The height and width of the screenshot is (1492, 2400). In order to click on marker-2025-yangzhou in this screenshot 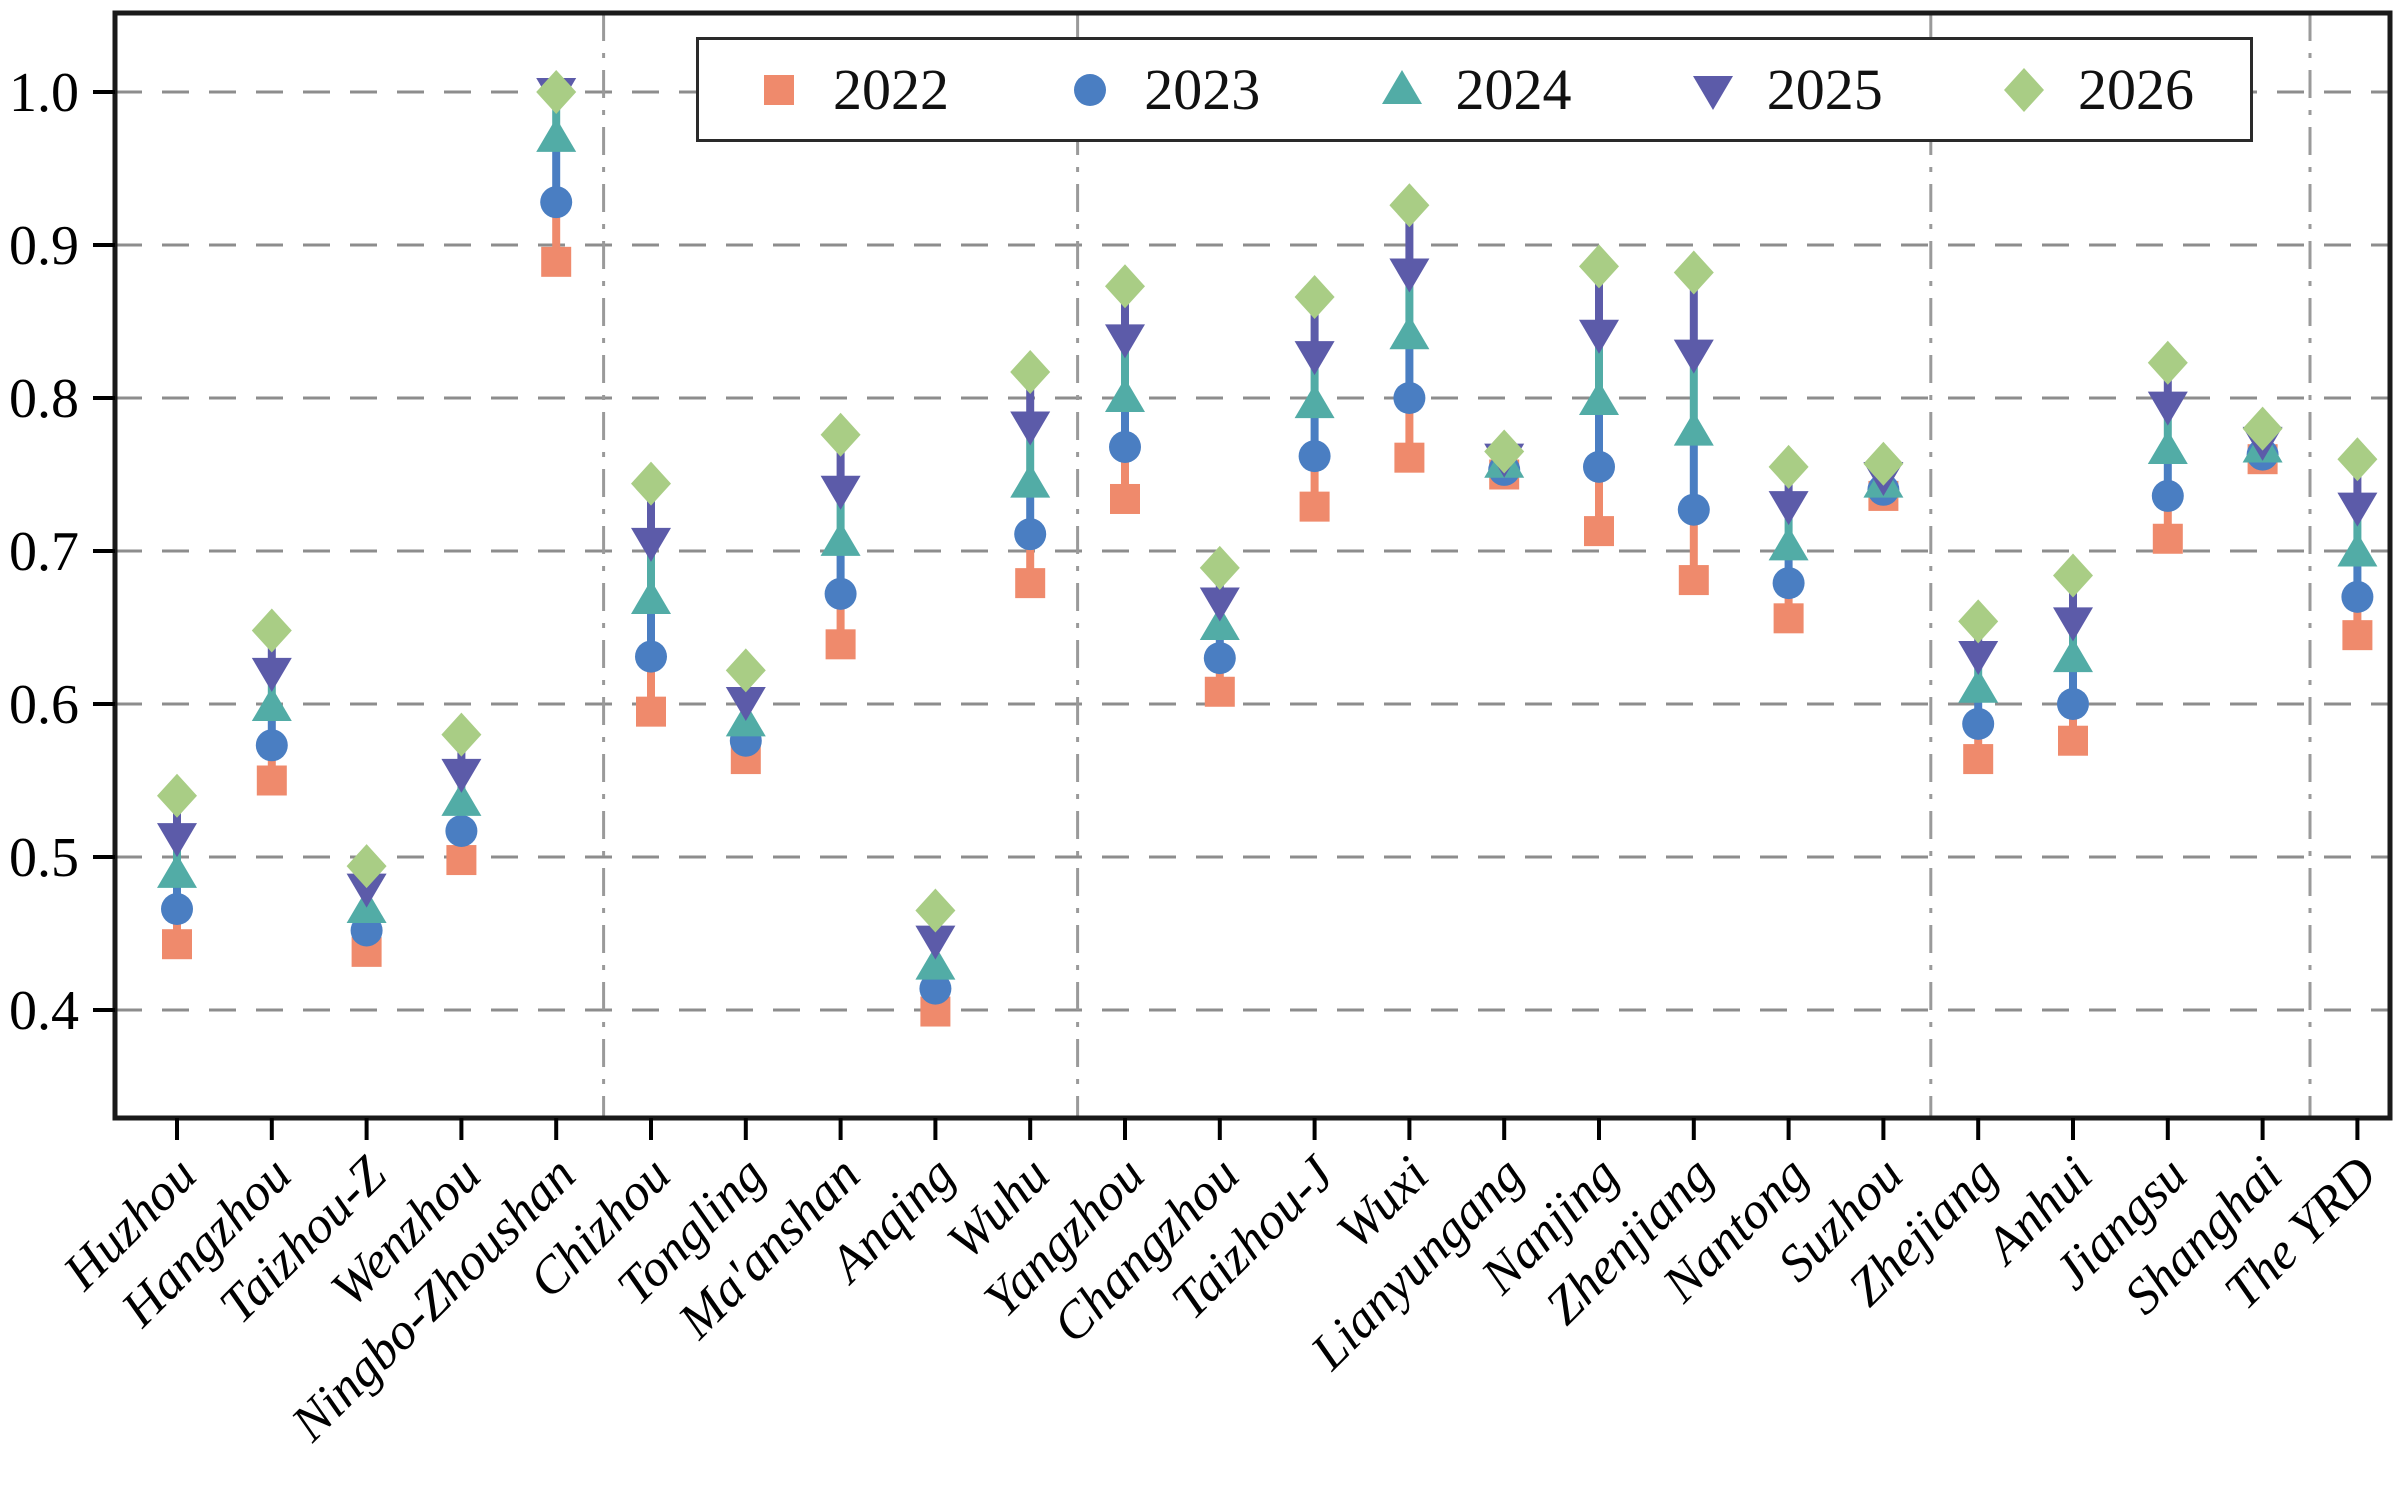, I will do `click(1125, 341)`.